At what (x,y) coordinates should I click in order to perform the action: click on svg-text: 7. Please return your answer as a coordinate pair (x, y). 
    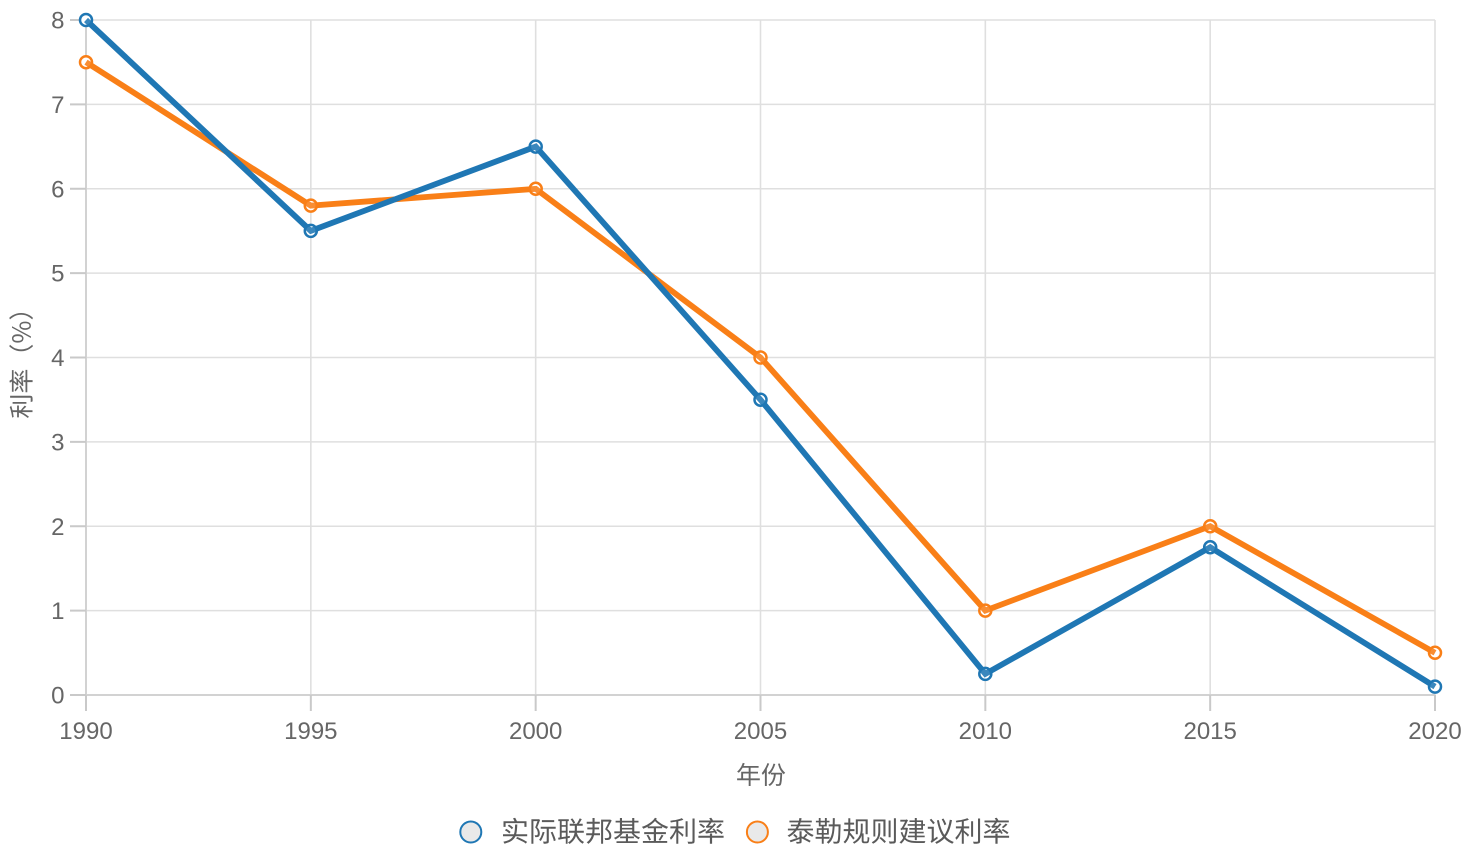
    Looking at the image, I should click on (57, 105).